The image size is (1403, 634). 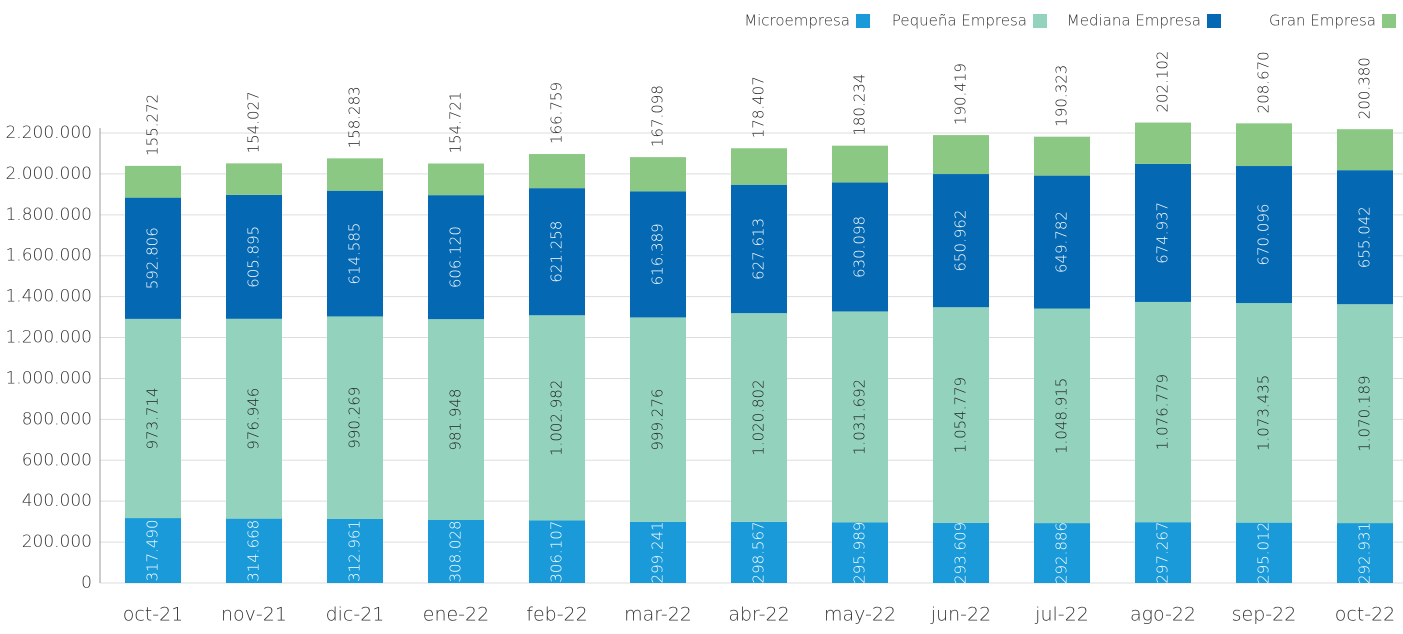 I want to click on data-label: 1.054.779, so click(x=961, y=415).